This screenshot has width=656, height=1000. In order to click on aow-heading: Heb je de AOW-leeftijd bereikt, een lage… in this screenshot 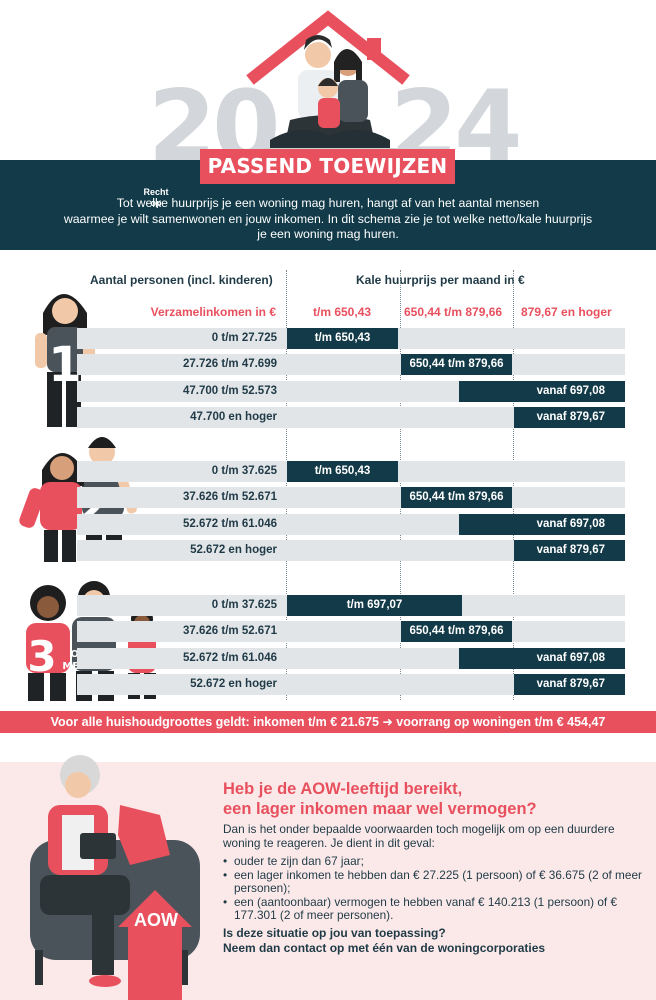, I will do `click(433, 799)`.